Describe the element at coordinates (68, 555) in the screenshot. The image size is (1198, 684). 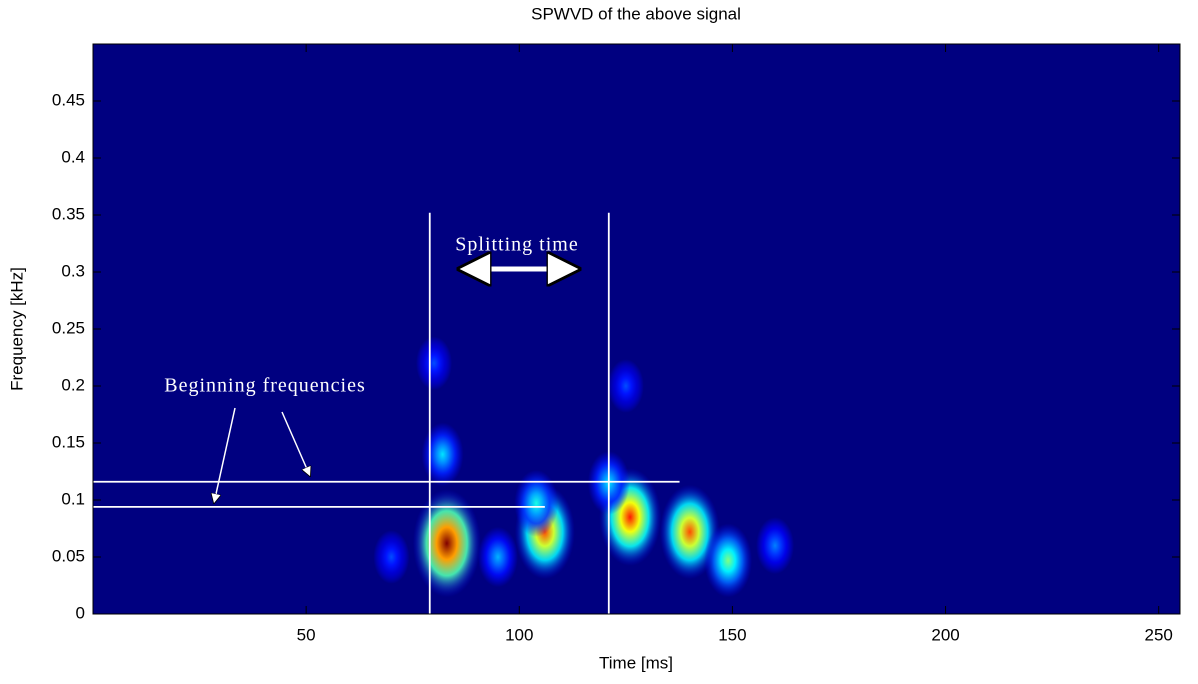
I see `y-tick-label: 0.05` at that location.